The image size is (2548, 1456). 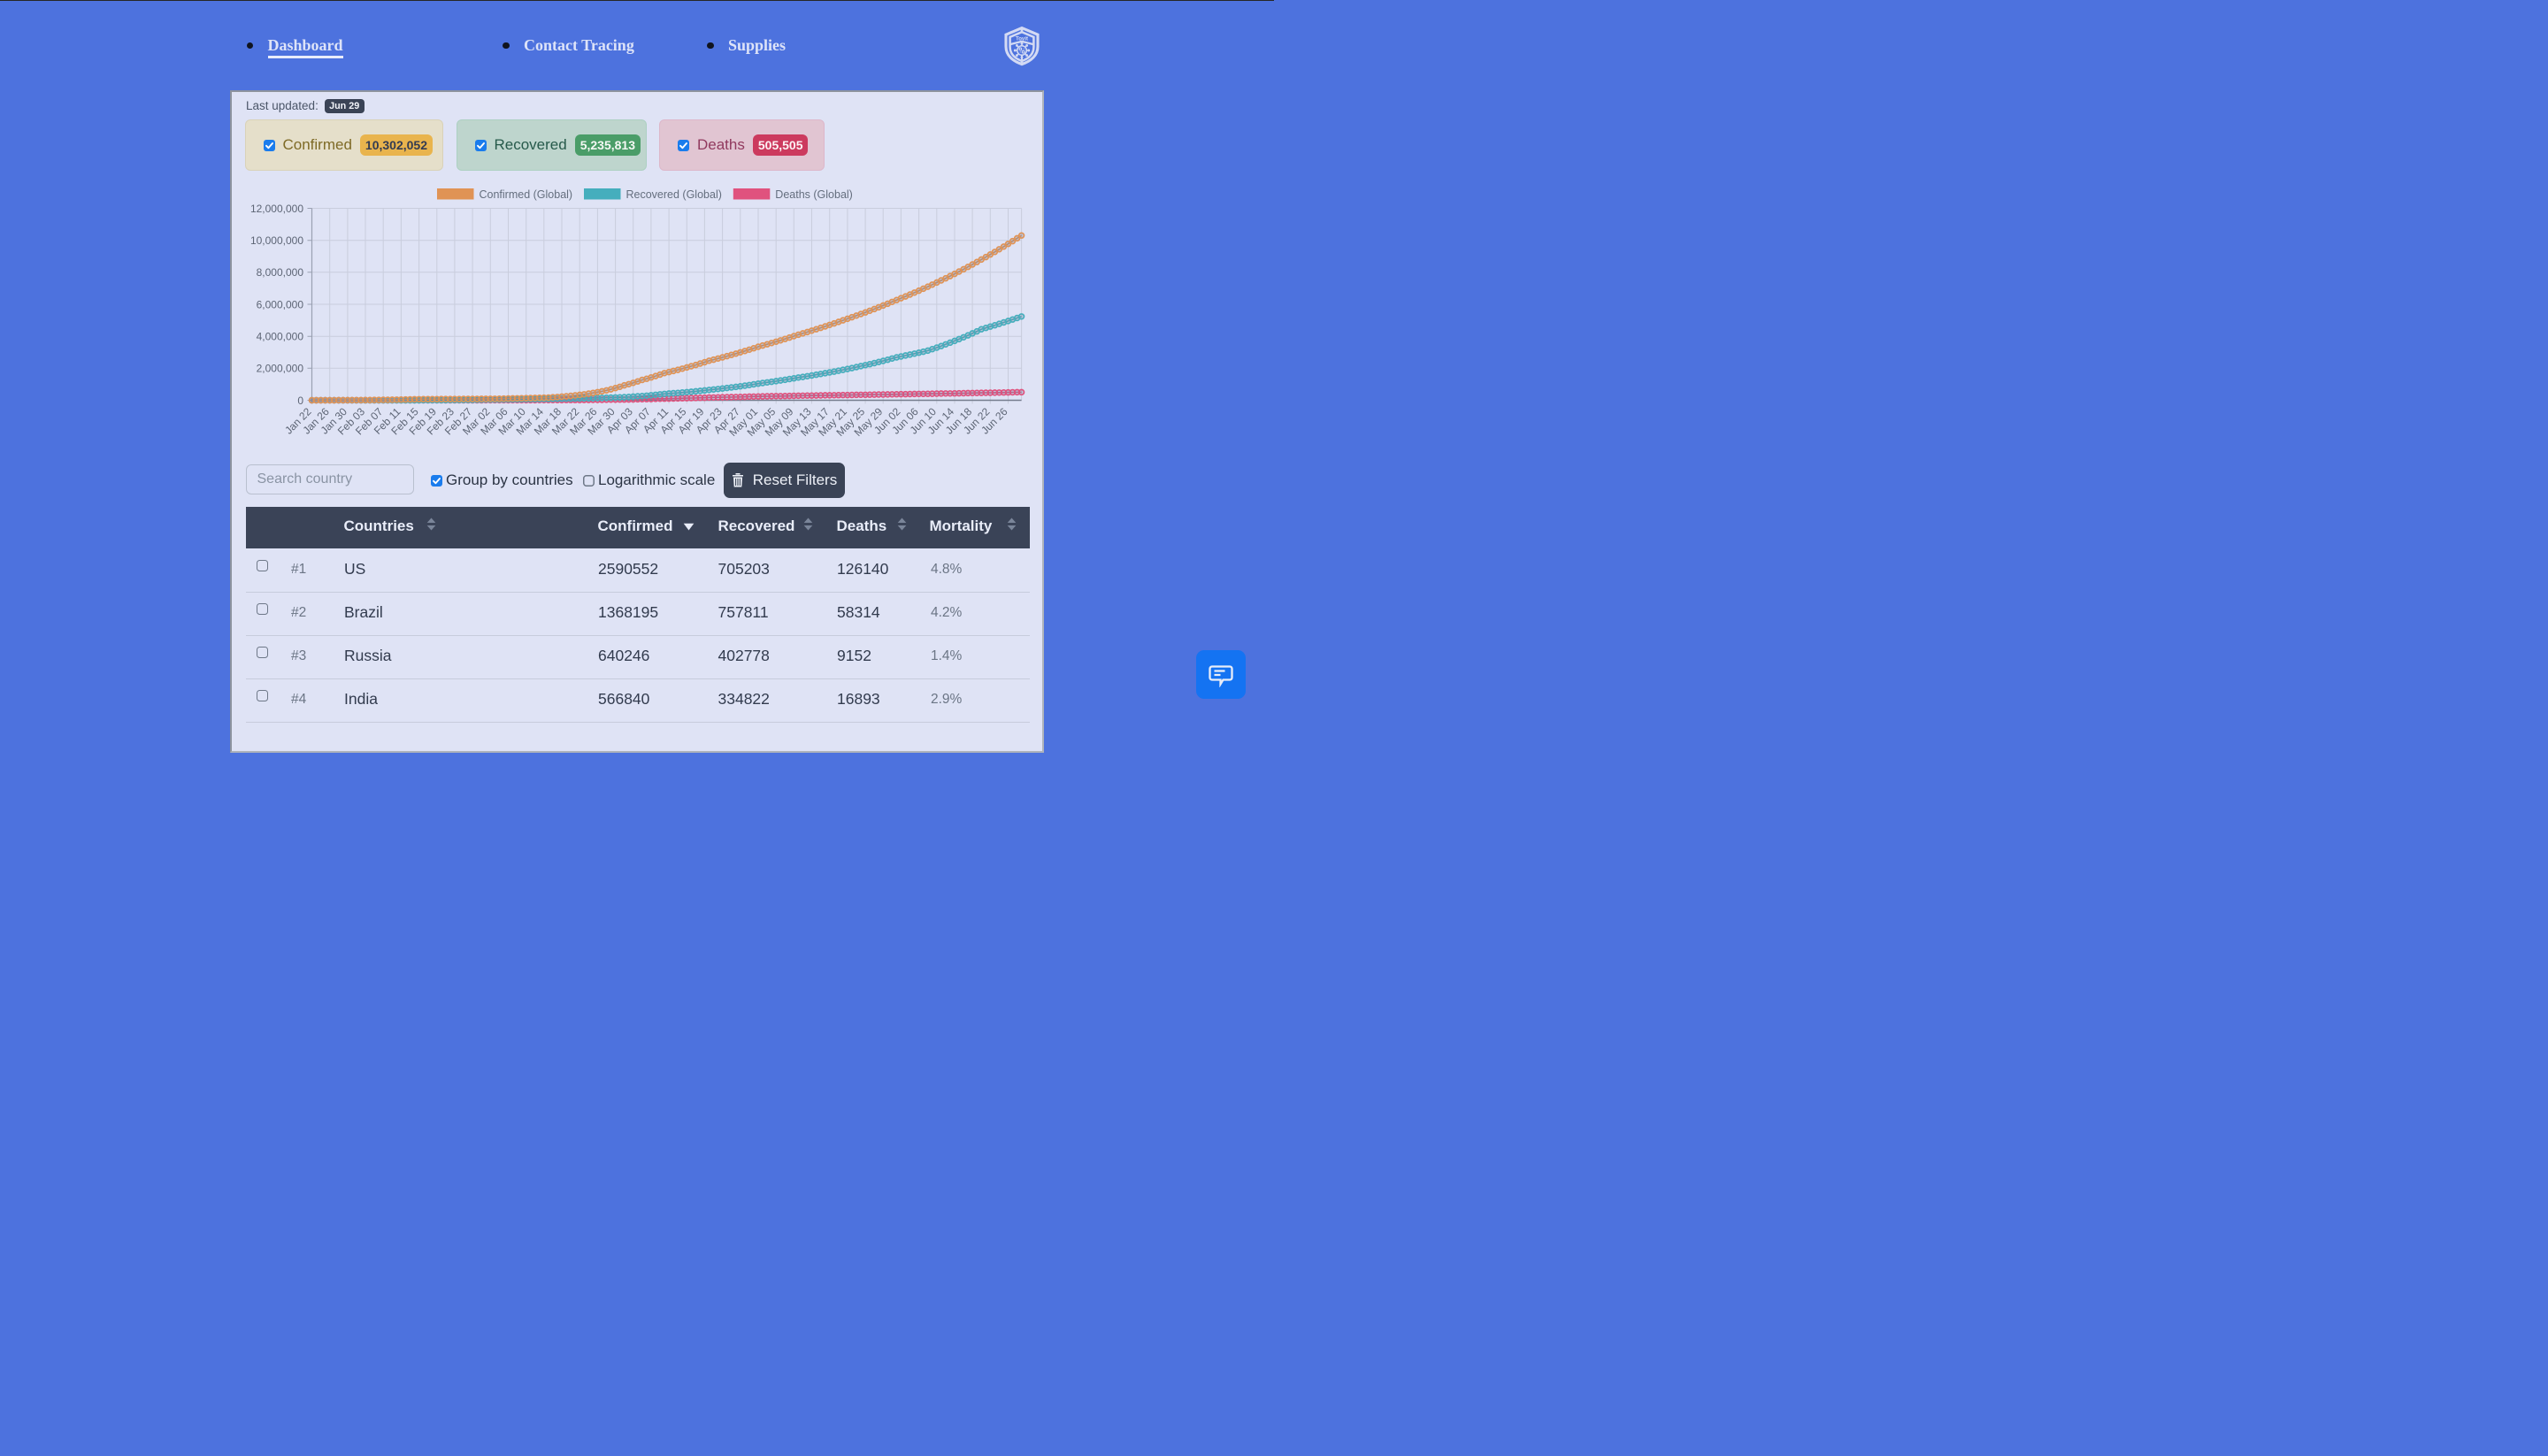 What do you see at coordinates (276, 240) in the screenshot?
I see `svg-text: 10,000,000` at bounding box center [276, 240].